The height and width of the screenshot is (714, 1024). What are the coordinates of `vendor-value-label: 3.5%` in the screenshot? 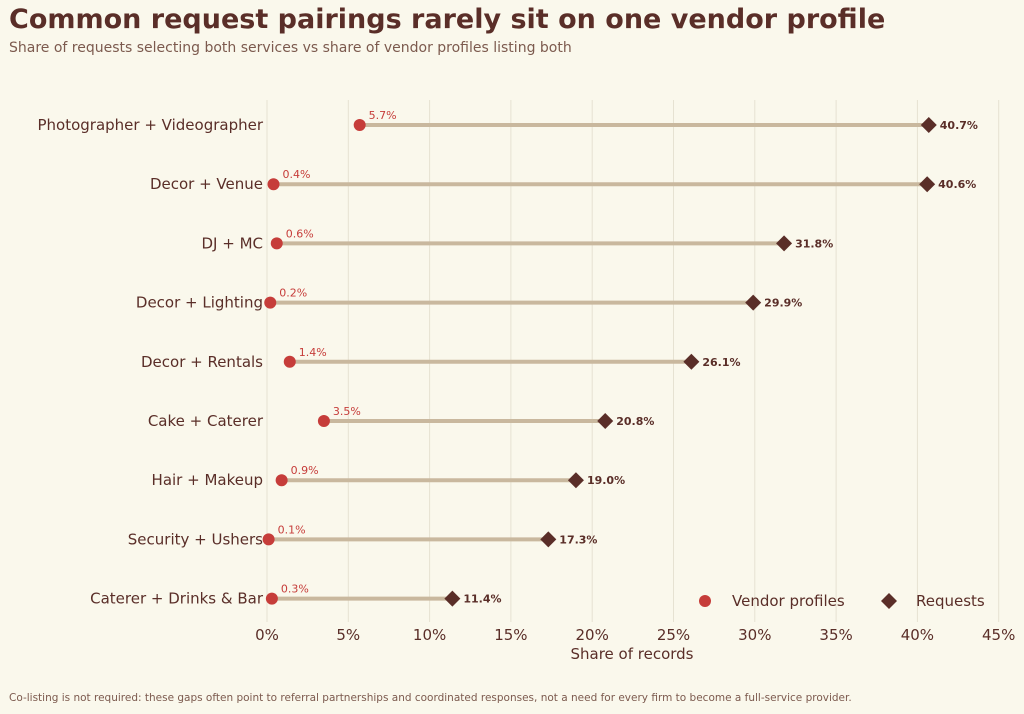 It's located at (347, 411).